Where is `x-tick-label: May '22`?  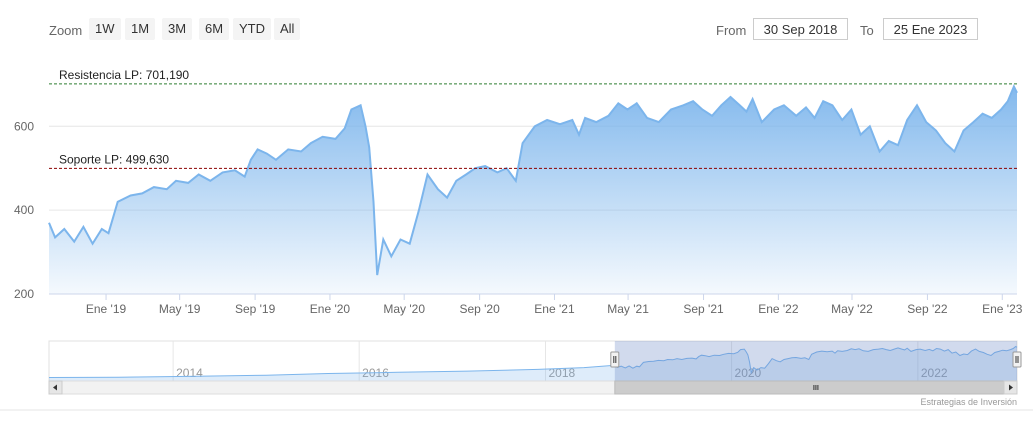 x-tick-label: May '22 is located at coordinates (852, 309).